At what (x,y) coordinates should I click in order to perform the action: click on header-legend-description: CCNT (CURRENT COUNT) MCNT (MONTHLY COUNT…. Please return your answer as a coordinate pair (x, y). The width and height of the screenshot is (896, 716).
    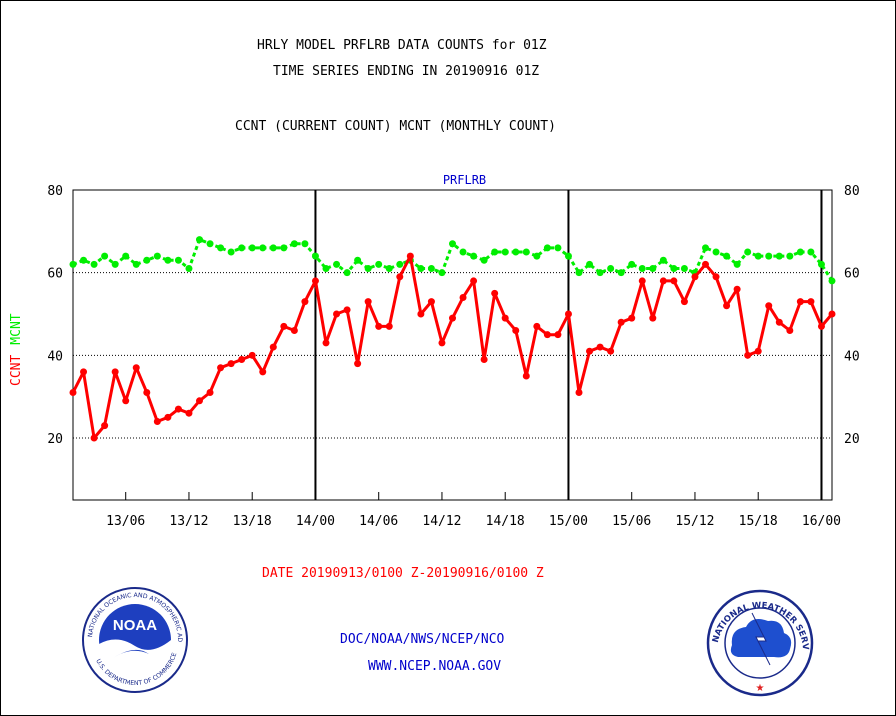
    Looking at the image, I should click on (395, 126).